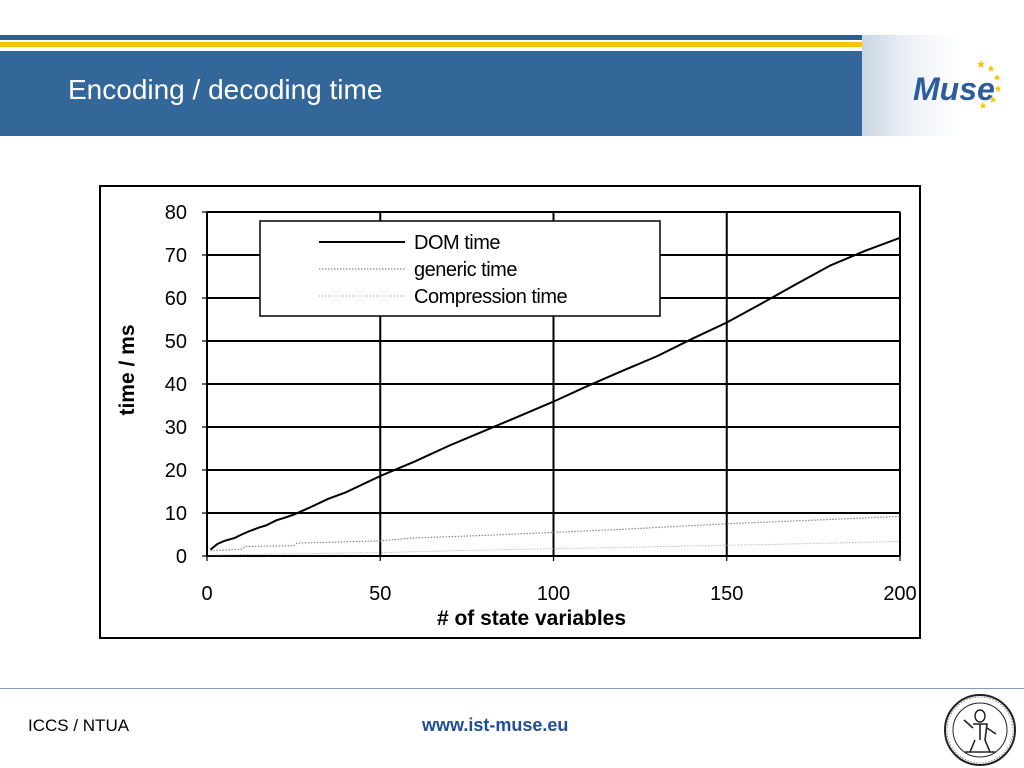  What do you see at coordinates (176, 385) in the screenshot?
I see `y-tick-label: 40` at bounding box center [176, 385].